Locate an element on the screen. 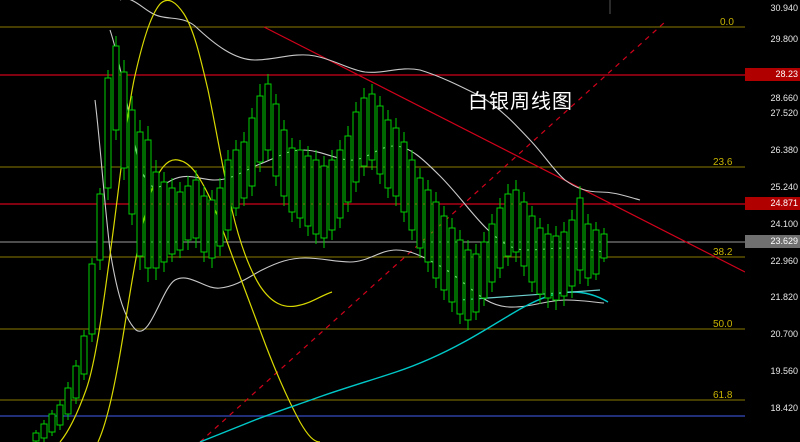 The width and height of the screenshot is (800, 442). axis-tick-24-100: 24.100 is located at coordinates (784, 224).